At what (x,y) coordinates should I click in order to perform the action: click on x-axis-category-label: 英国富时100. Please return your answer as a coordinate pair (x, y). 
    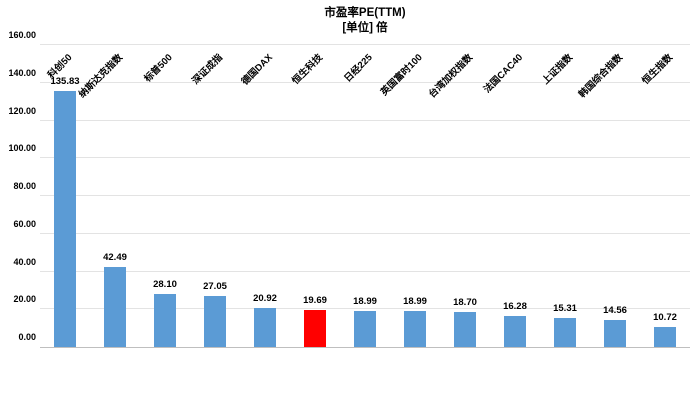
    Looking at the image, I should click on (402, 75).